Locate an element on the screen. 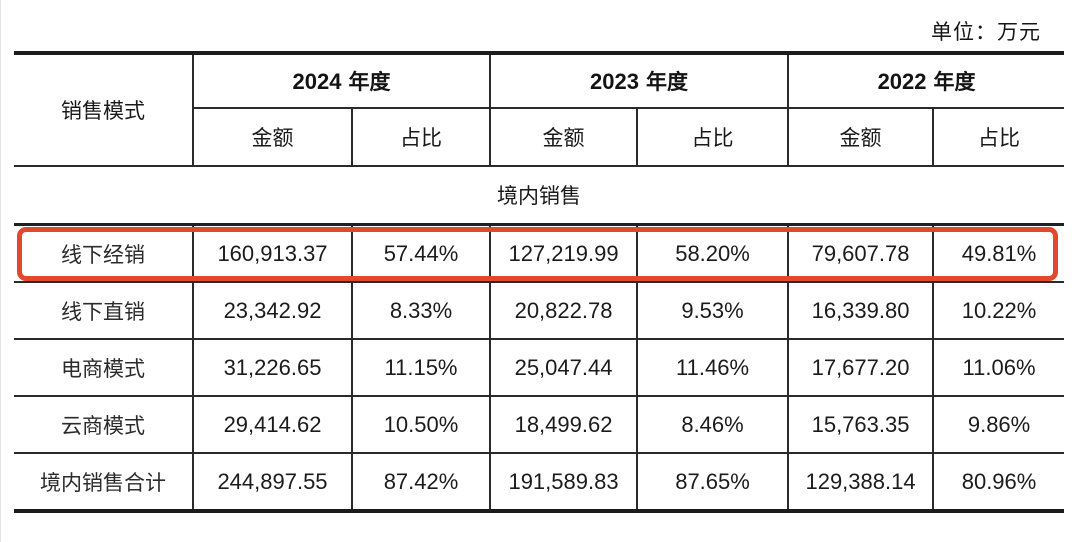 This screenshot has height=542, width=1080. ratio-cell: 87.42% is located at coordinates (422, 481).